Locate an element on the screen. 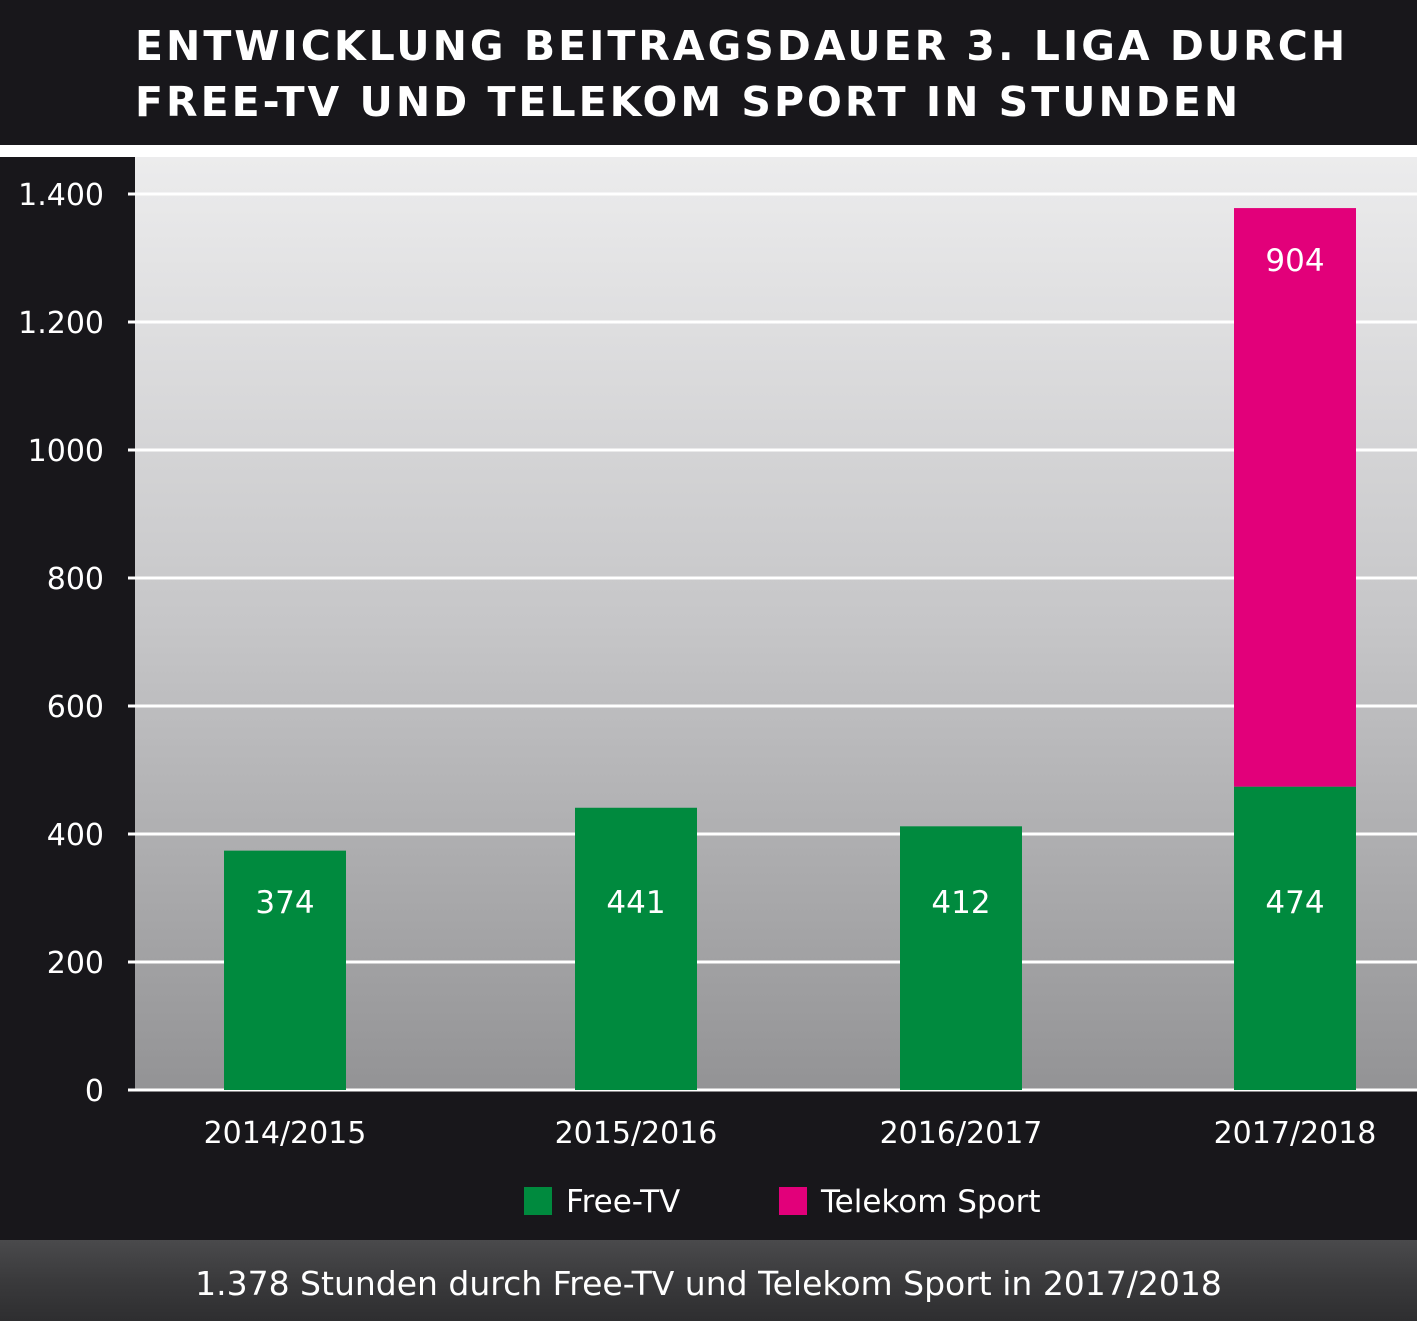 The height and width of the screenshot is (1321, 1417). y-tick-label: 800 is located at coordinates (75, 579).